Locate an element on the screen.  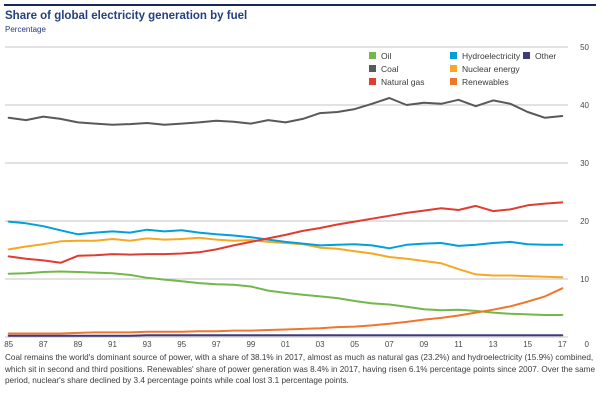
x-tick-label: 05 is located at coordinates (354, 344).